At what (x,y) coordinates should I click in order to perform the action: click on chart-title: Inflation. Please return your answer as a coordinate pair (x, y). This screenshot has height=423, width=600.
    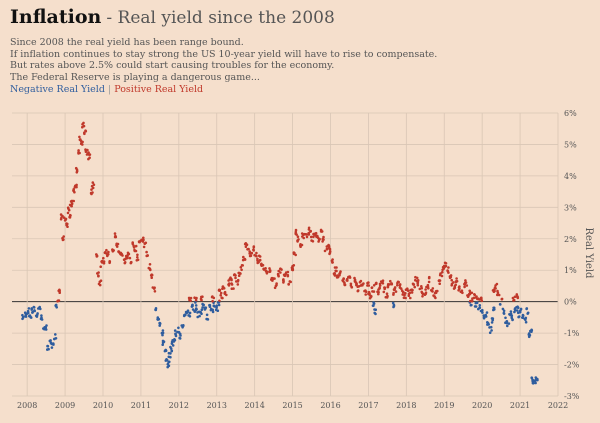
    Looking at the image, I should click on (56, 17).